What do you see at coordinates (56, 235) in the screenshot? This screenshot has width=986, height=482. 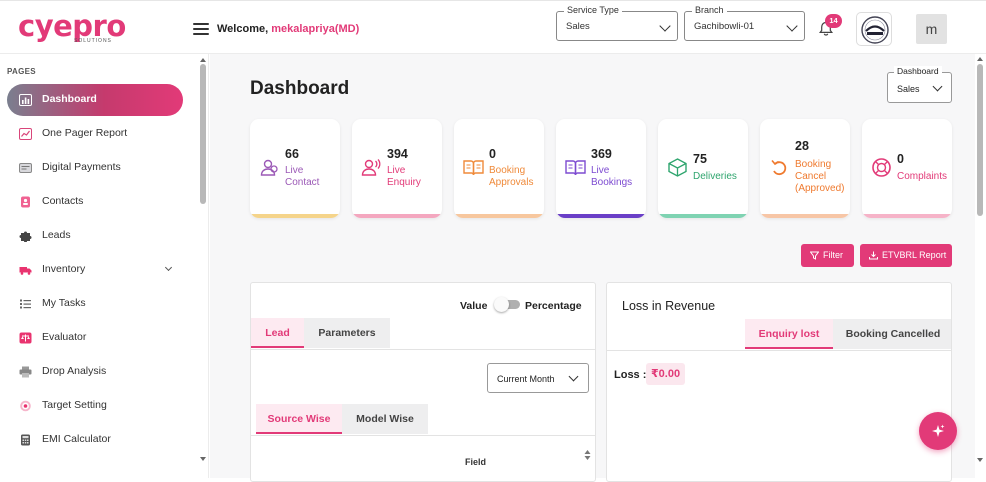 I see `sidebar-item-label: Leads` at bounding box center [56, 235].